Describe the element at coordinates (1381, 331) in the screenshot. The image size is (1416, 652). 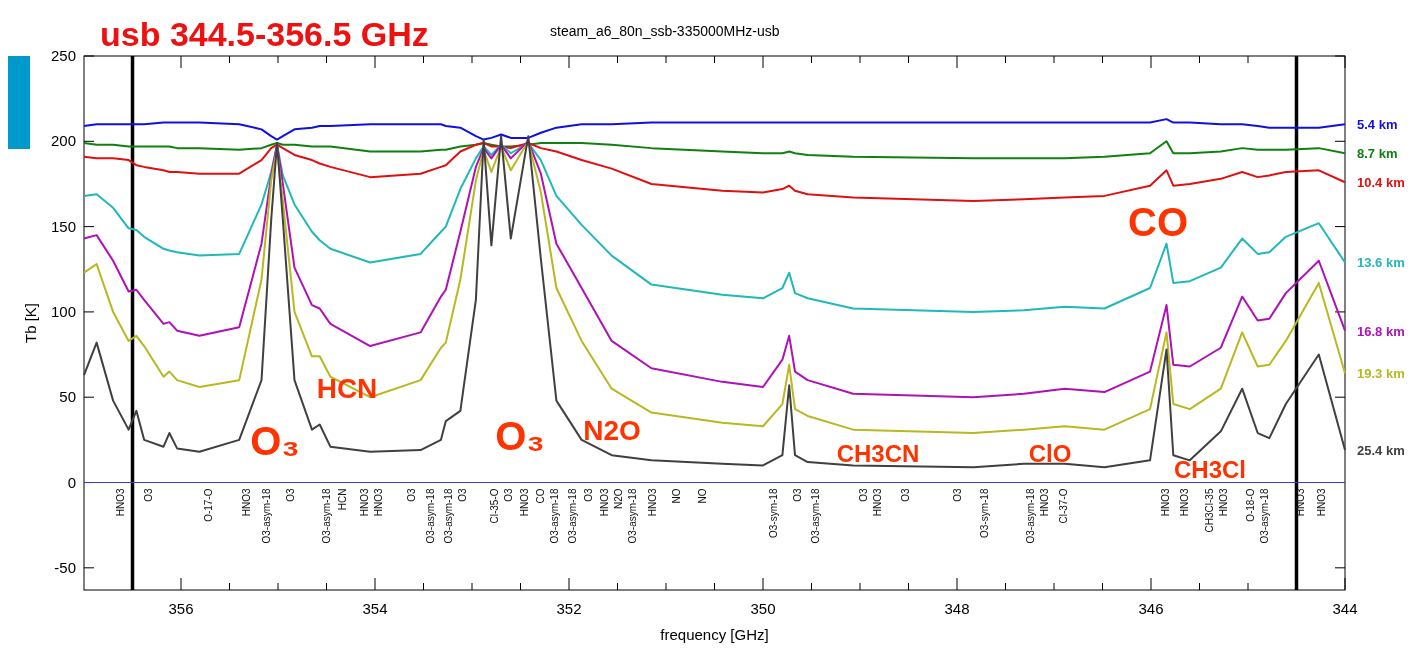
I see `series-label: 16.8 km` at that location.